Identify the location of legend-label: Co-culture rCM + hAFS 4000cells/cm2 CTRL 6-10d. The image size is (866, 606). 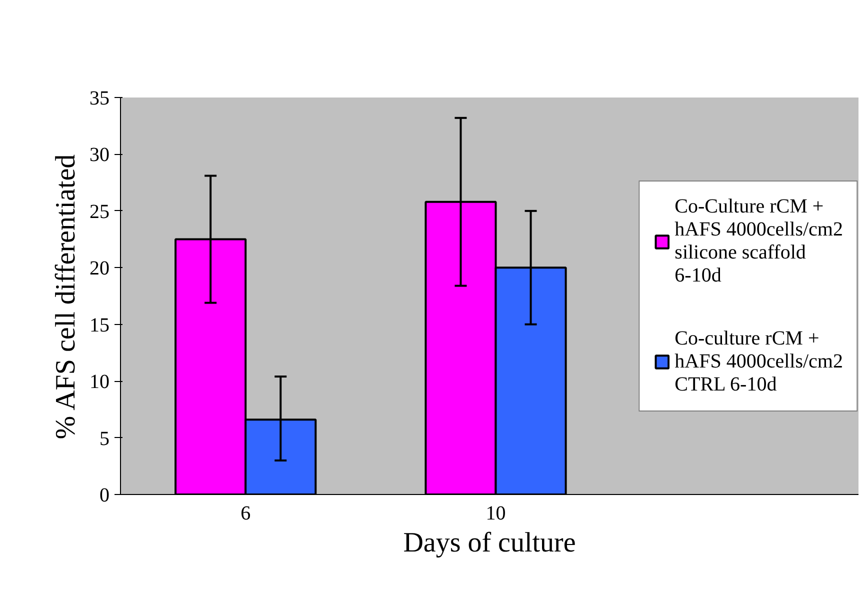
(758, 361).